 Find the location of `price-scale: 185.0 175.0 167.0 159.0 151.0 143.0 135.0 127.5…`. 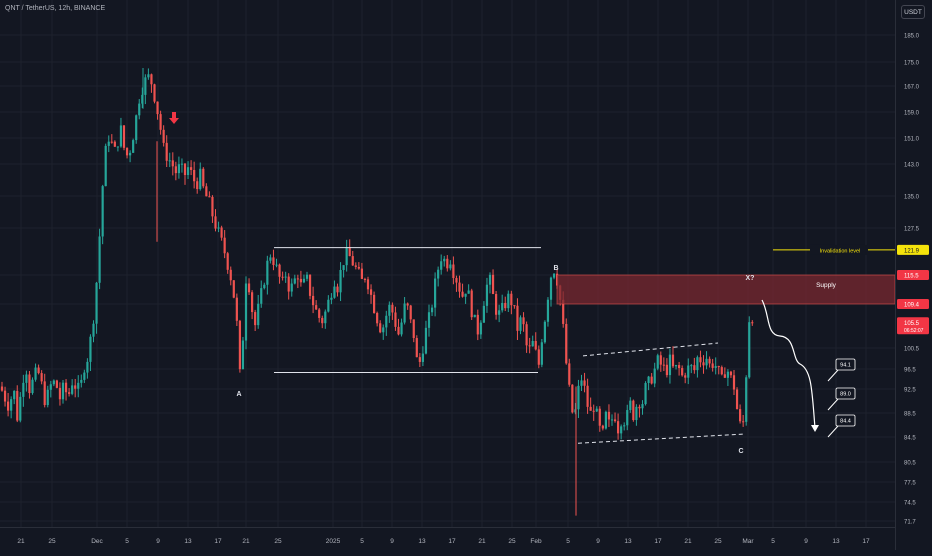

price-scale: 185.0 175.0 167.0 159.0 151.0 143.0 135.0 127.5… is located at coordinates (913, 275).